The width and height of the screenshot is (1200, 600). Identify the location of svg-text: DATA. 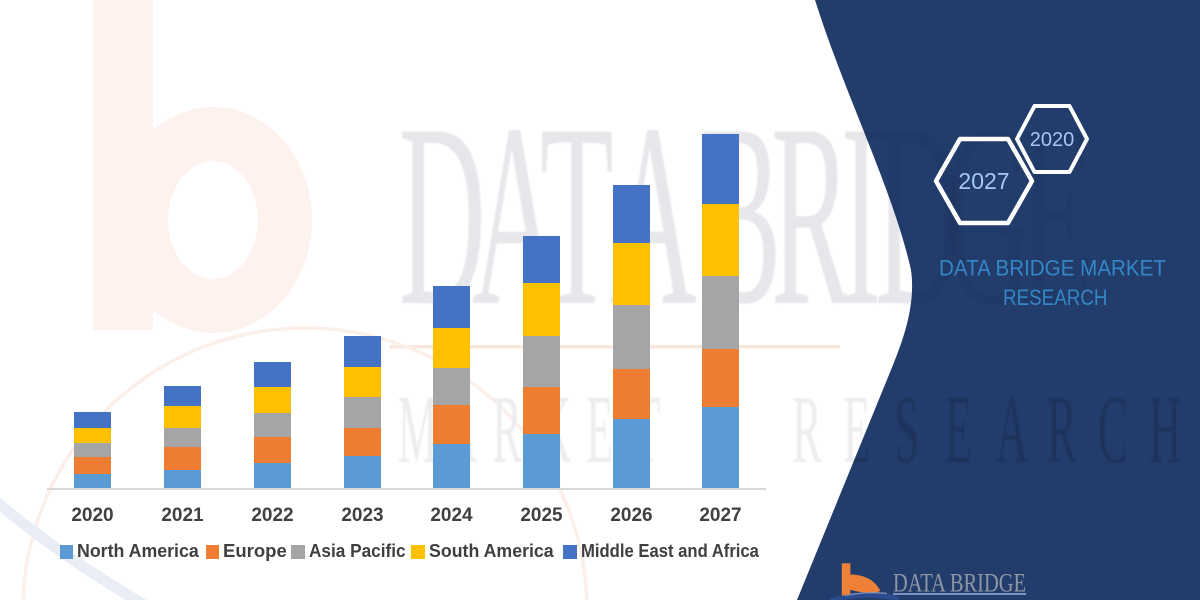
(548, 215).